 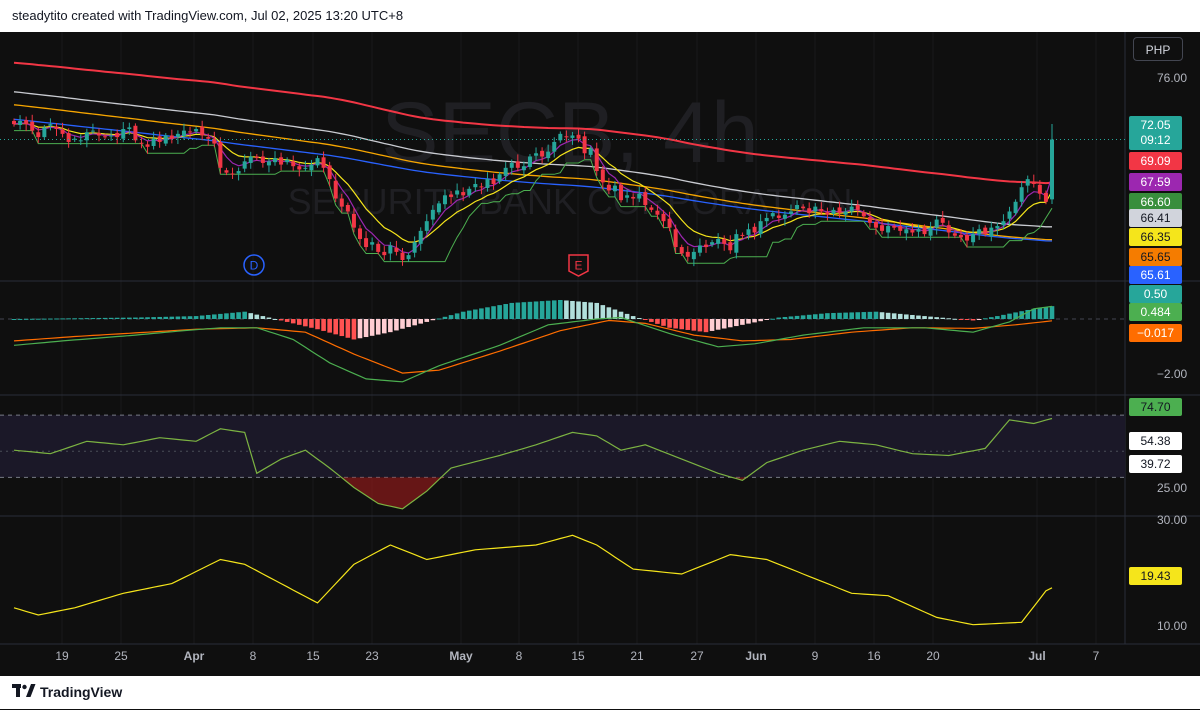 What do you see at coordinates (600, 692) in the screenshot?
I see `chart-footer: TradingView` at bounding box center [600, 692].